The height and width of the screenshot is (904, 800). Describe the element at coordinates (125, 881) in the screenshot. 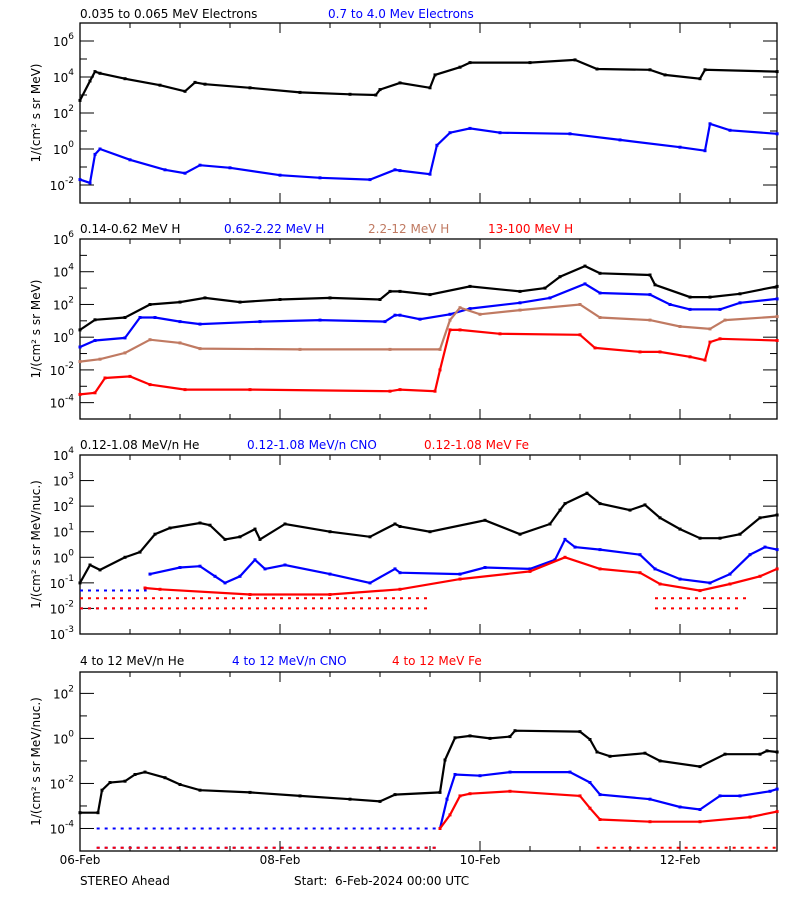

I see `observatory-label: STEREO Ahead` at that location.